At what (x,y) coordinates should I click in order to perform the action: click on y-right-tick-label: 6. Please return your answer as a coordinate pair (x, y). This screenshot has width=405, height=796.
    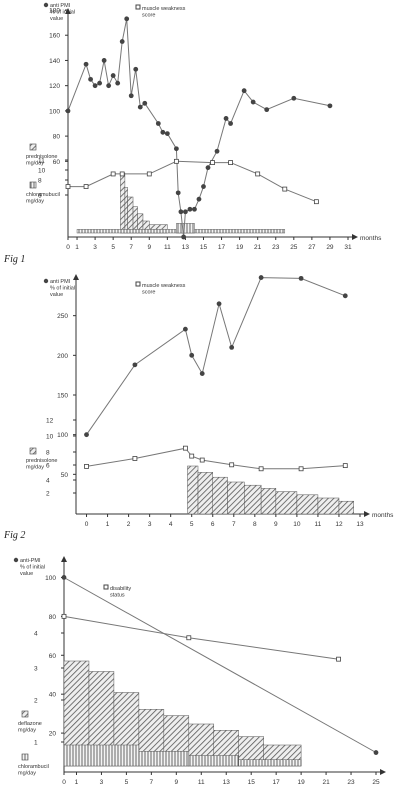
    Looking at the image, I should click on (40, 196).